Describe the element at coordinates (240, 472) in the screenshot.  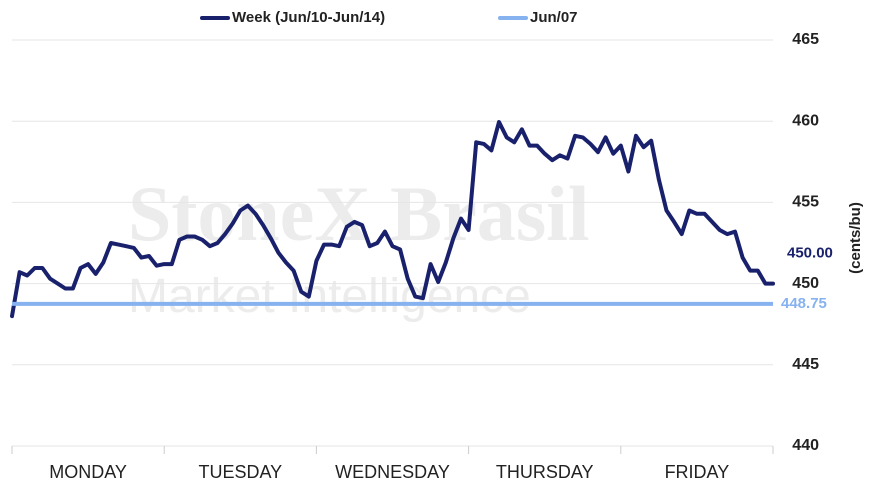
I see `x-tick-label: TUESDAY` at that location.